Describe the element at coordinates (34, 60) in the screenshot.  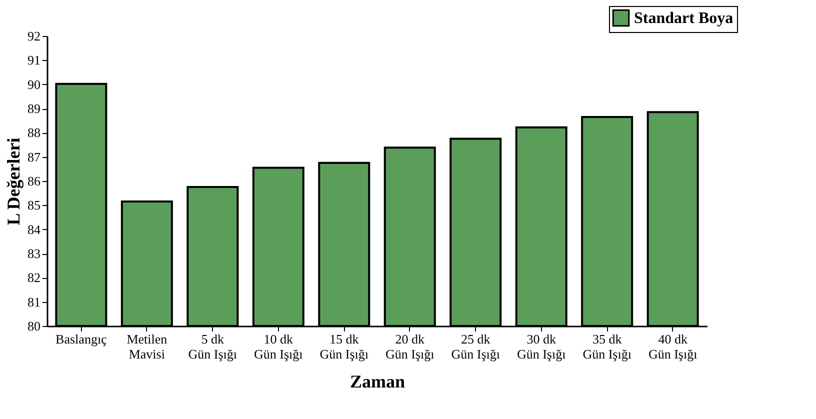
I see `y-tick-label: 91` at that location.